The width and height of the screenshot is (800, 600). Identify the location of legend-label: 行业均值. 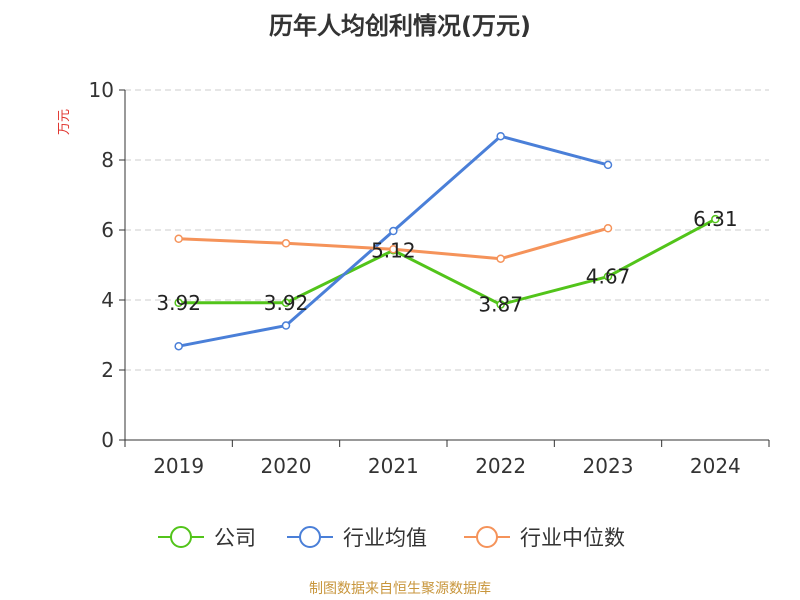
(385, 538).